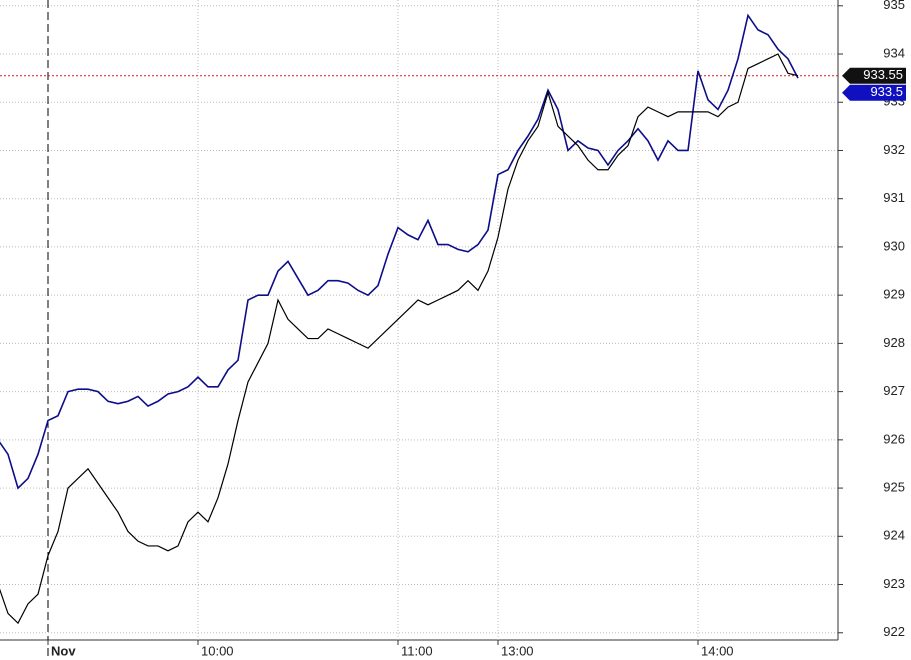 Image resolution: width=911 pixels, height=660 pixels. I want to click on y-tick-label: 924, so click(894, 535).